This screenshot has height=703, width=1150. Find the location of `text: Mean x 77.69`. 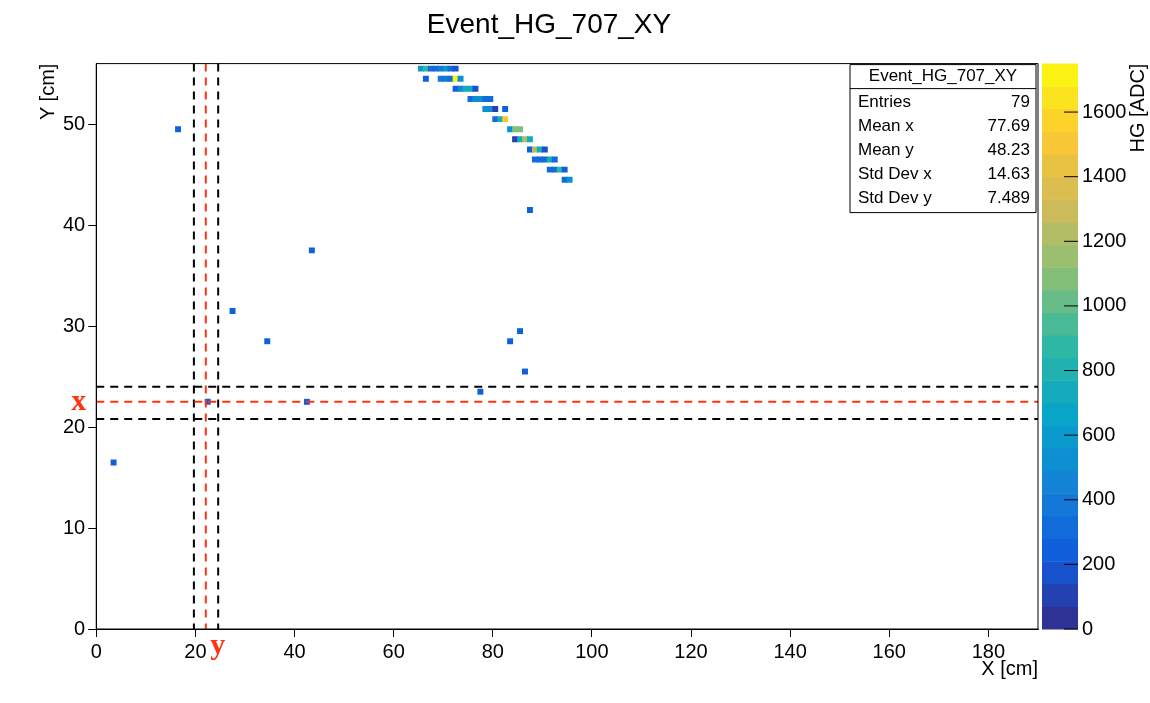

text: Mean x 77.69 is located at coordinates (944, 126).